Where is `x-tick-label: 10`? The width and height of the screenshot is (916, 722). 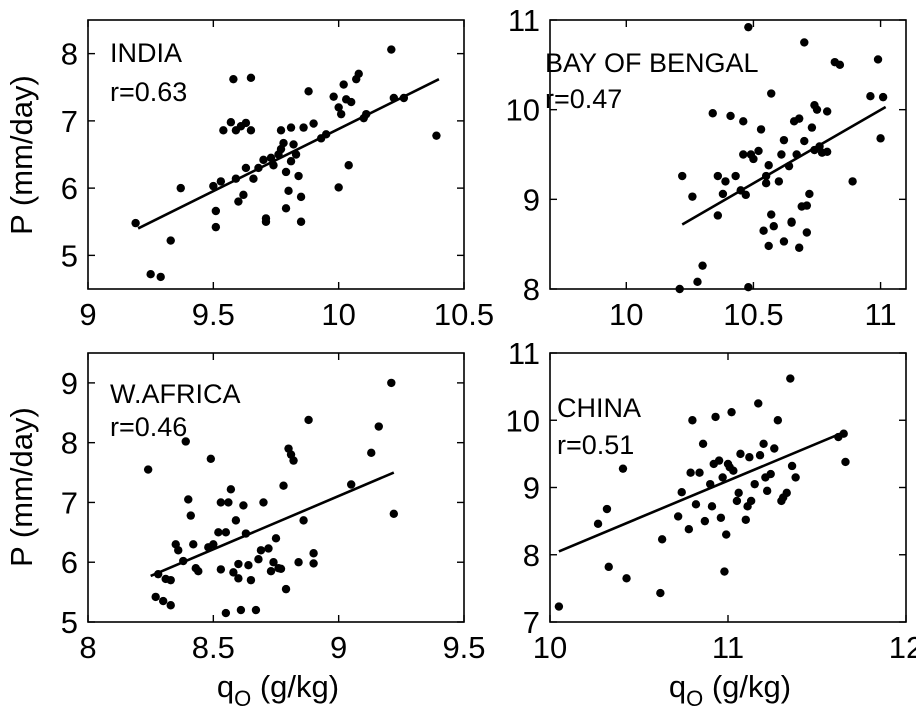
x-tick-label: 10 is located at coordinates (550, 647).